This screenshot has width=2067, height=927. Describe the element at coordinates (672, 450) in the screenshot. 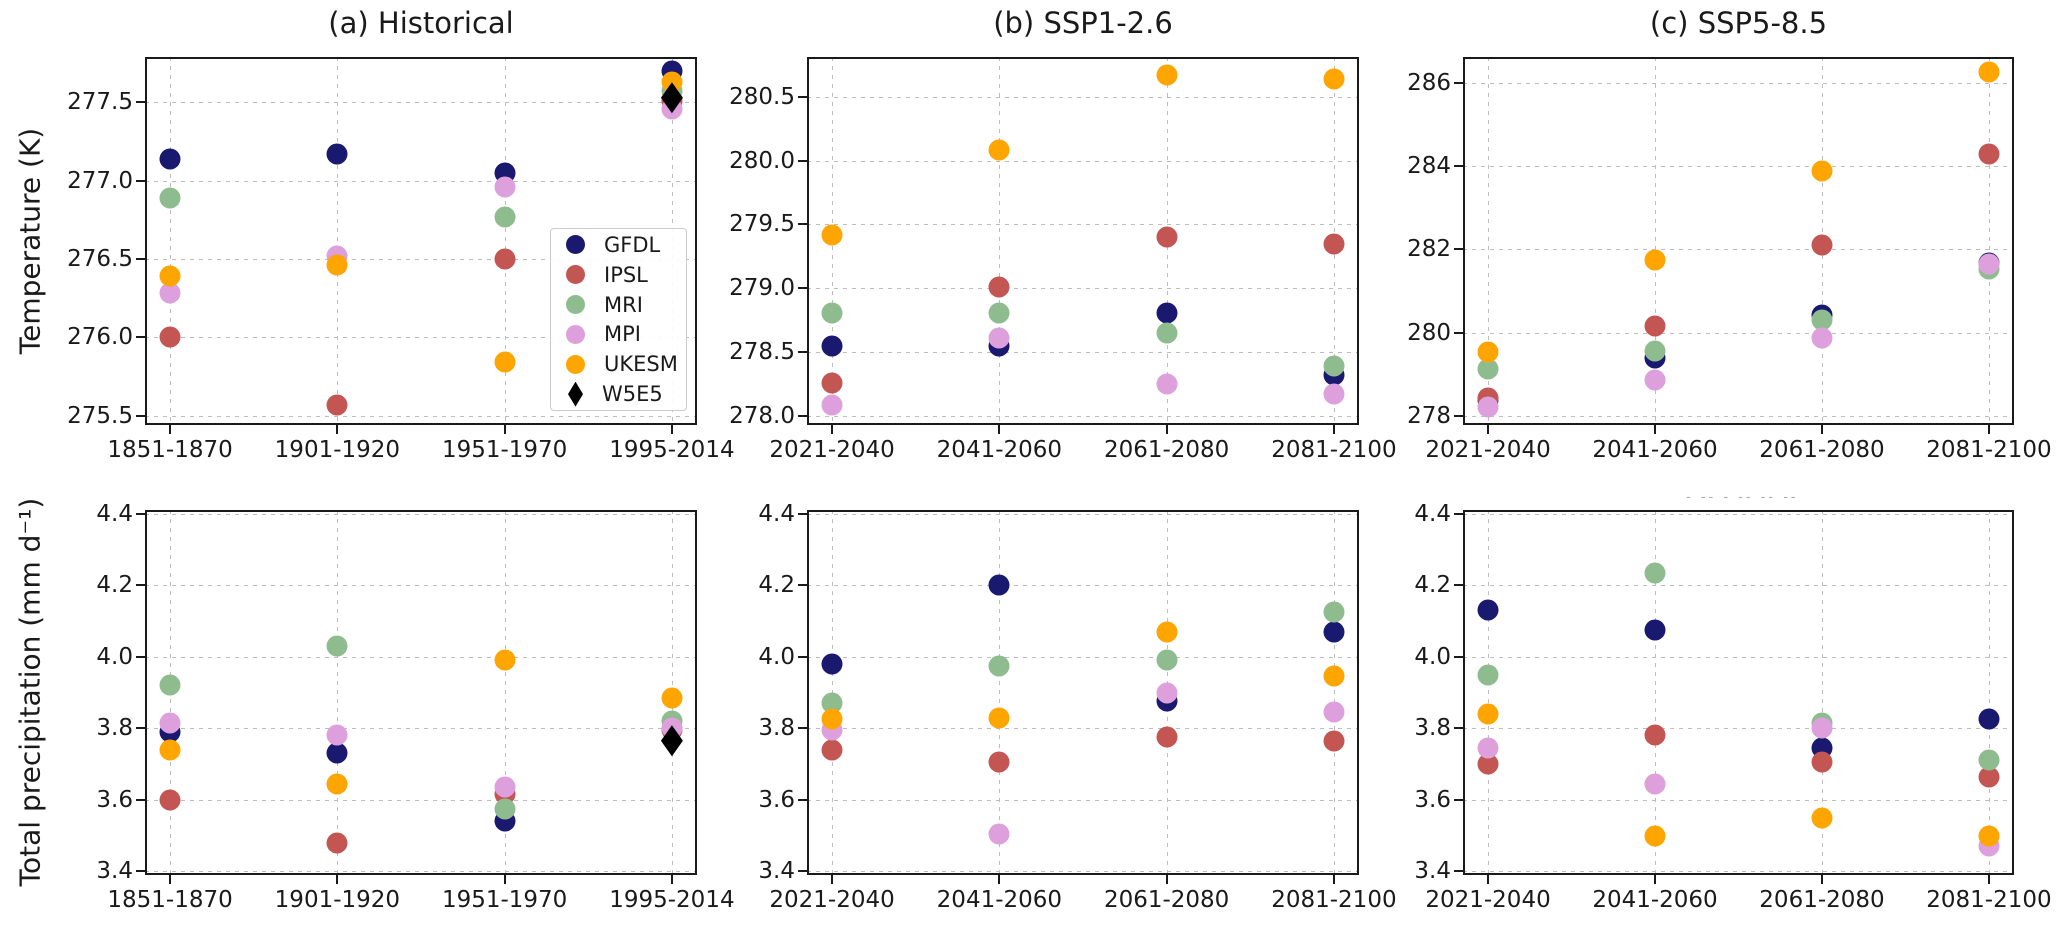

I see `xtick-label: 1995-2014` at that location.